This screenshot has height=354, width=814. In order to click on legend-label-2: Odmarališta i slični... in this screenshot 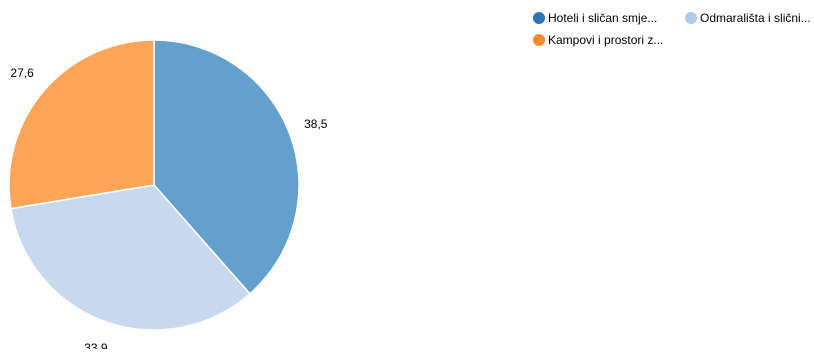, I will do `click(755, 18)`.